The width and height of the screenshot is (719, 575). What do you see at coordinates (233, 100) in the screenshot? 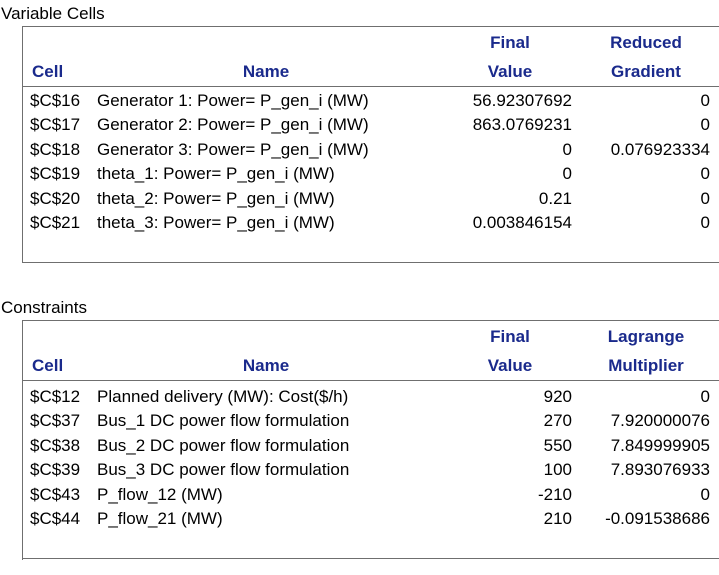
I see `variable-name: Generator 1: Power= P_gen_i (MW)` at bounding box center [233, 100].